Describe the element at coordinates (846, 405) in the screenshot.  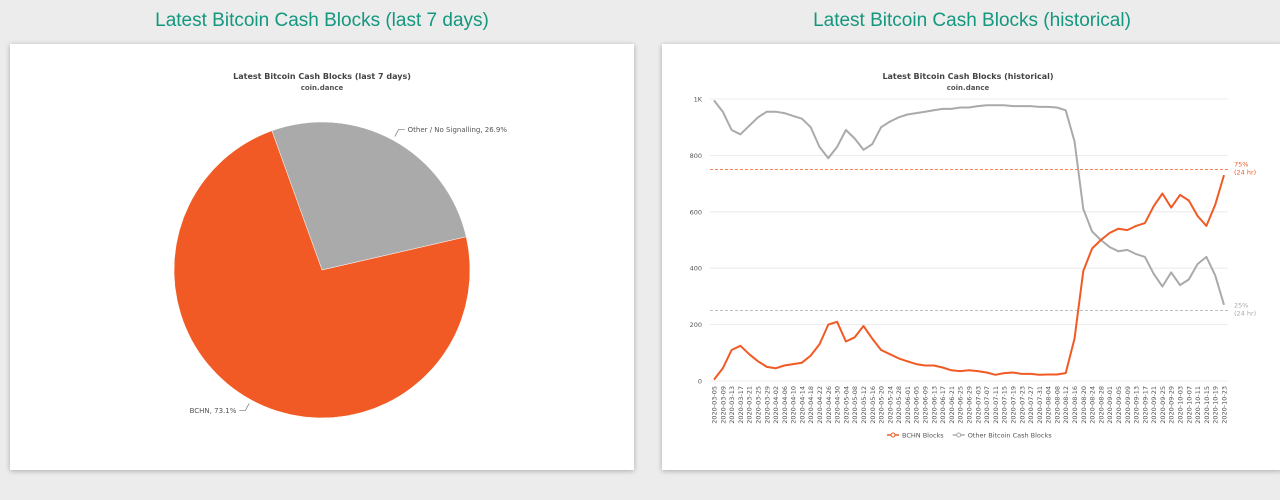
I see `x-tick-label: 2020-05-04` at that location.